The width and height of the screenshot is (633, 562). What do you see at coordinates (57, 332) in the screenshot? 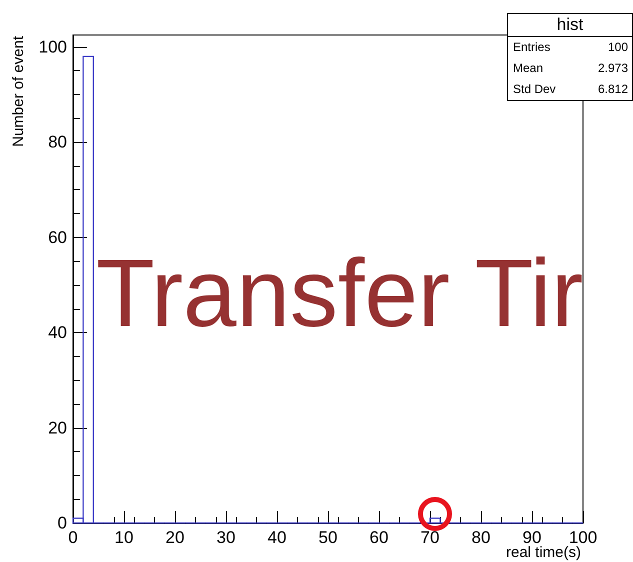
I see `y-tick-label: 40` at bounding box center [57, 332].